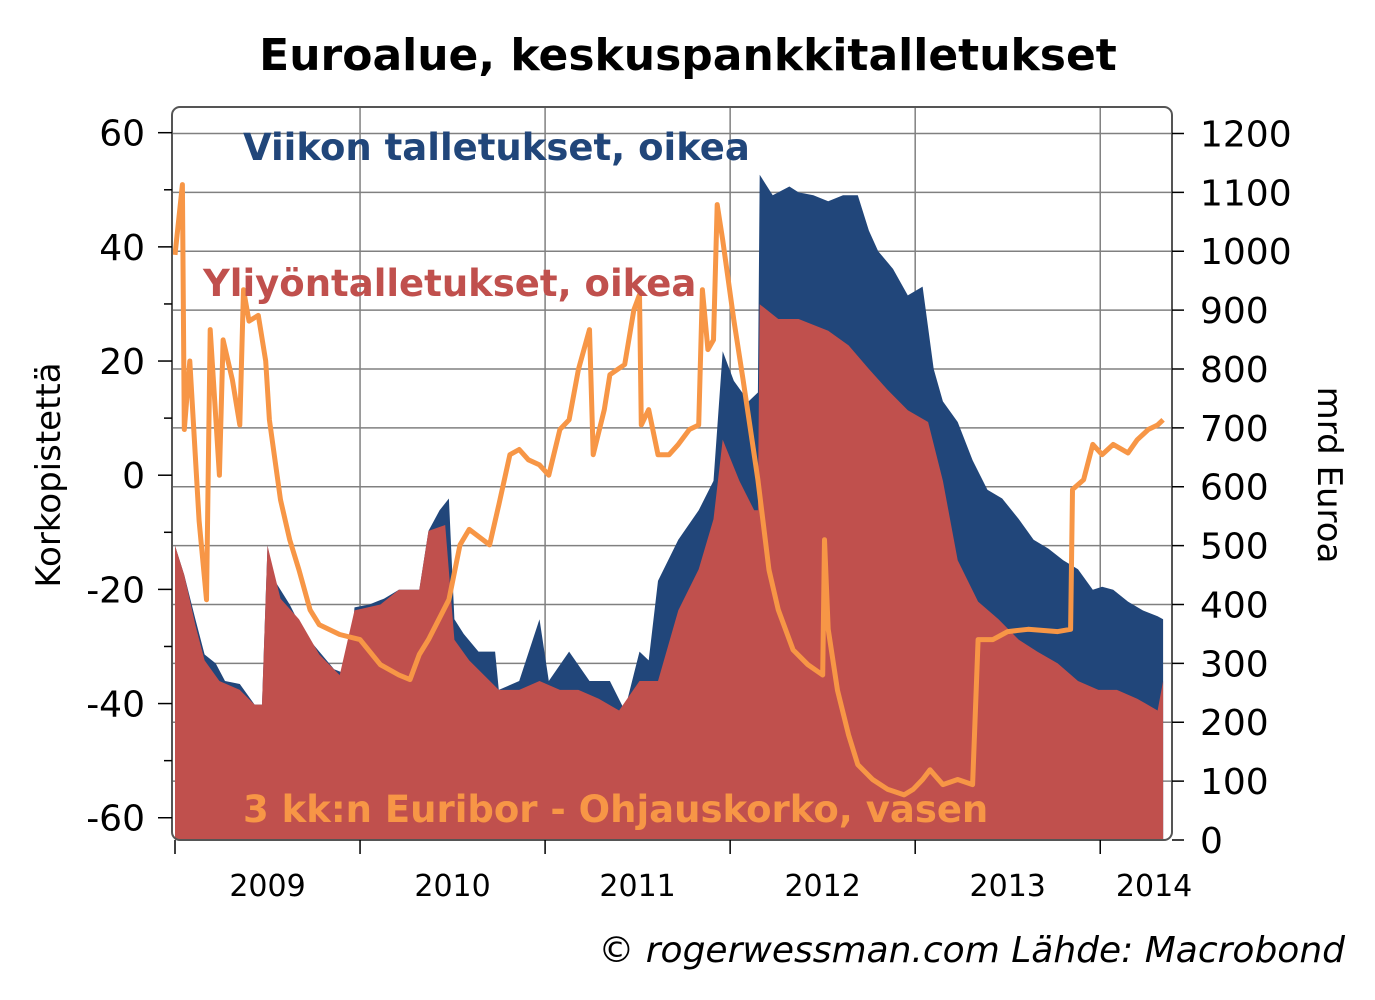 The width and height of the screenshot is (1375, 1000). What do you see at coordinates (1234, 782) in the screenshot?
I see `right-tick-label: 100` at bounding box center [1234, 782].